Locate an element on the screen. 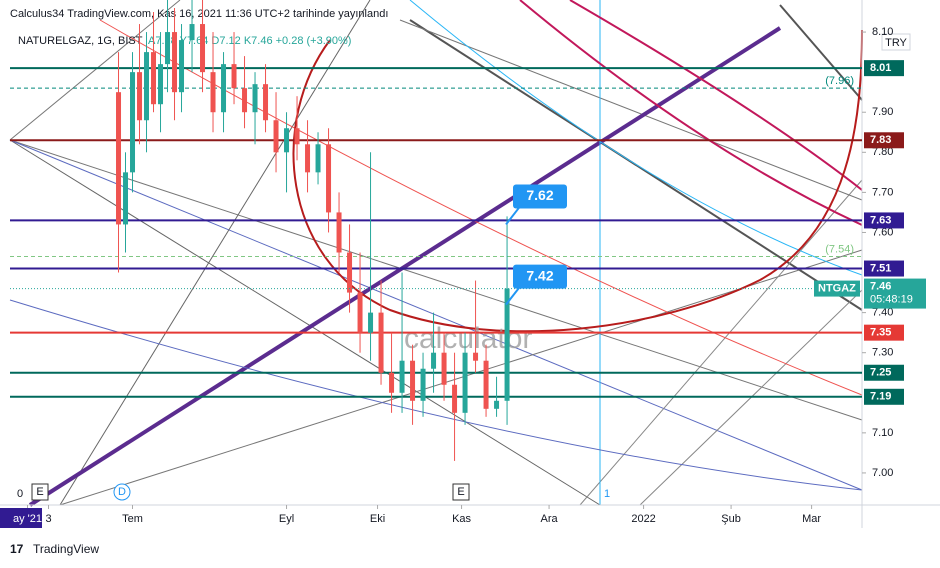 This screenshot has height=568, width=940. x-tick-highlight is located at coordinates (21, 518).